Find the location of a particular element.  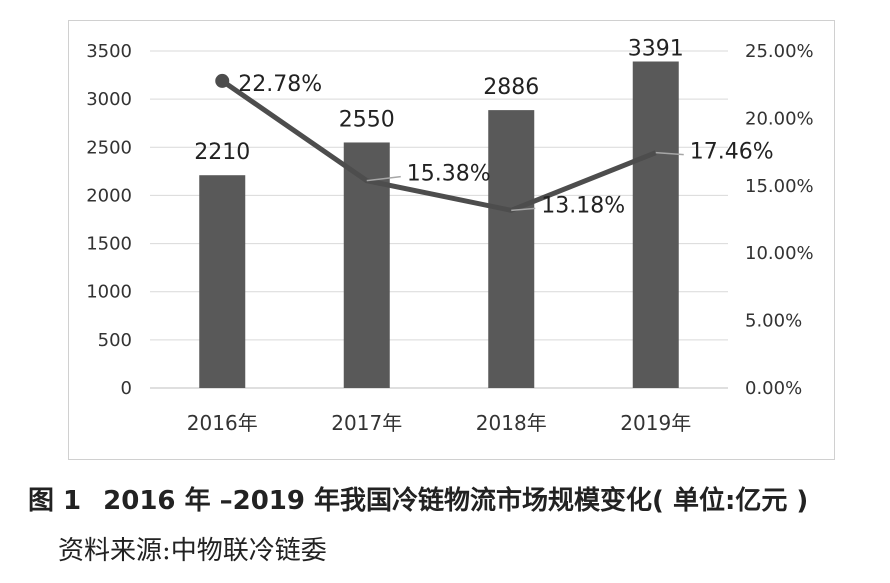

category-label: 2016年 is located at coordinates (222, 423).